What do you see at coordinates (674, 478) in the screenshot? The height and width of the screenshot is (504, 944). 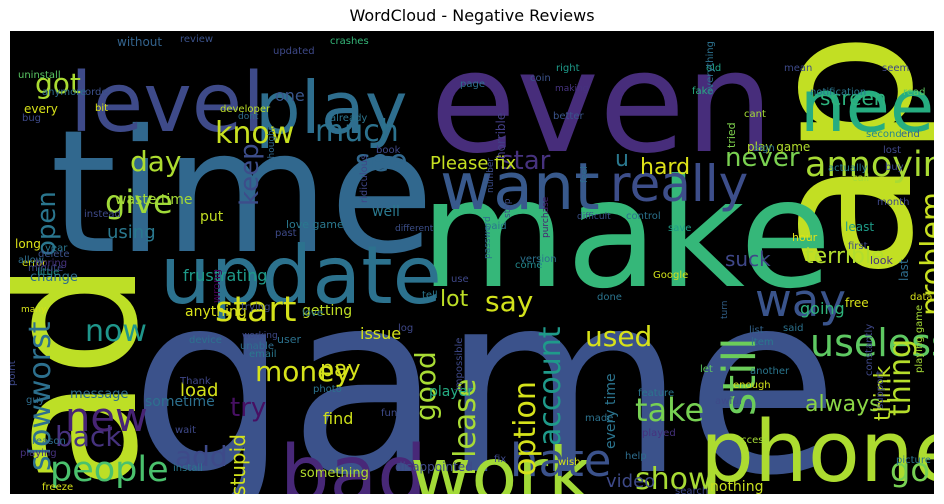 I see `word-show: show` at bounding box center [674, 478].